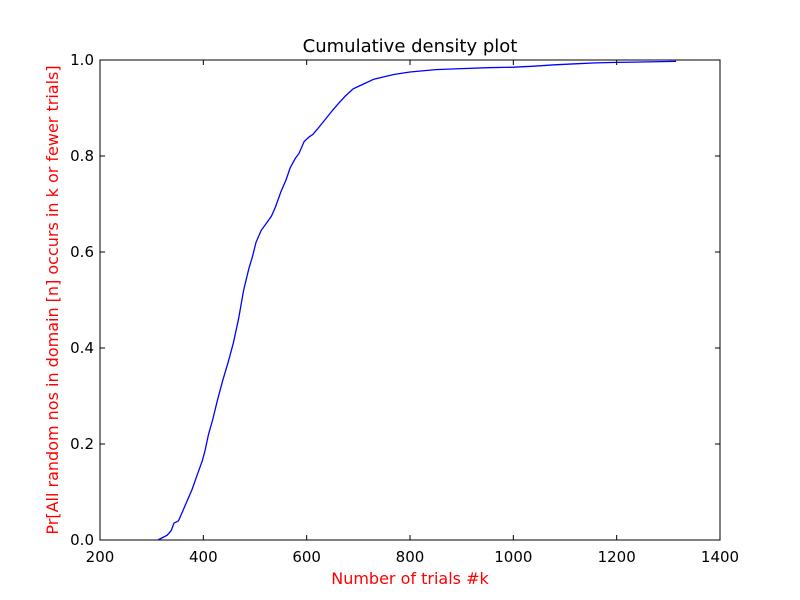 The width and height of the screenshot is (800, 600). What do you see at coordinates (82, 60) in the screenshot?
I see `y-tick-label: 1.0` at bounding box center [82, 60].